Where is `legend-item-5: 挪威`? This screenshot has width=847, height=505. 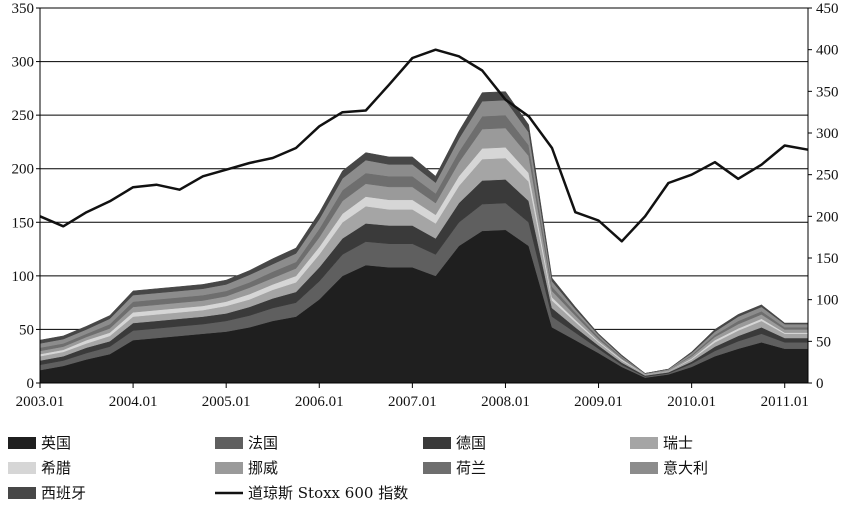 legend-item-5: 挪威 is located at coordinates (246, 468).